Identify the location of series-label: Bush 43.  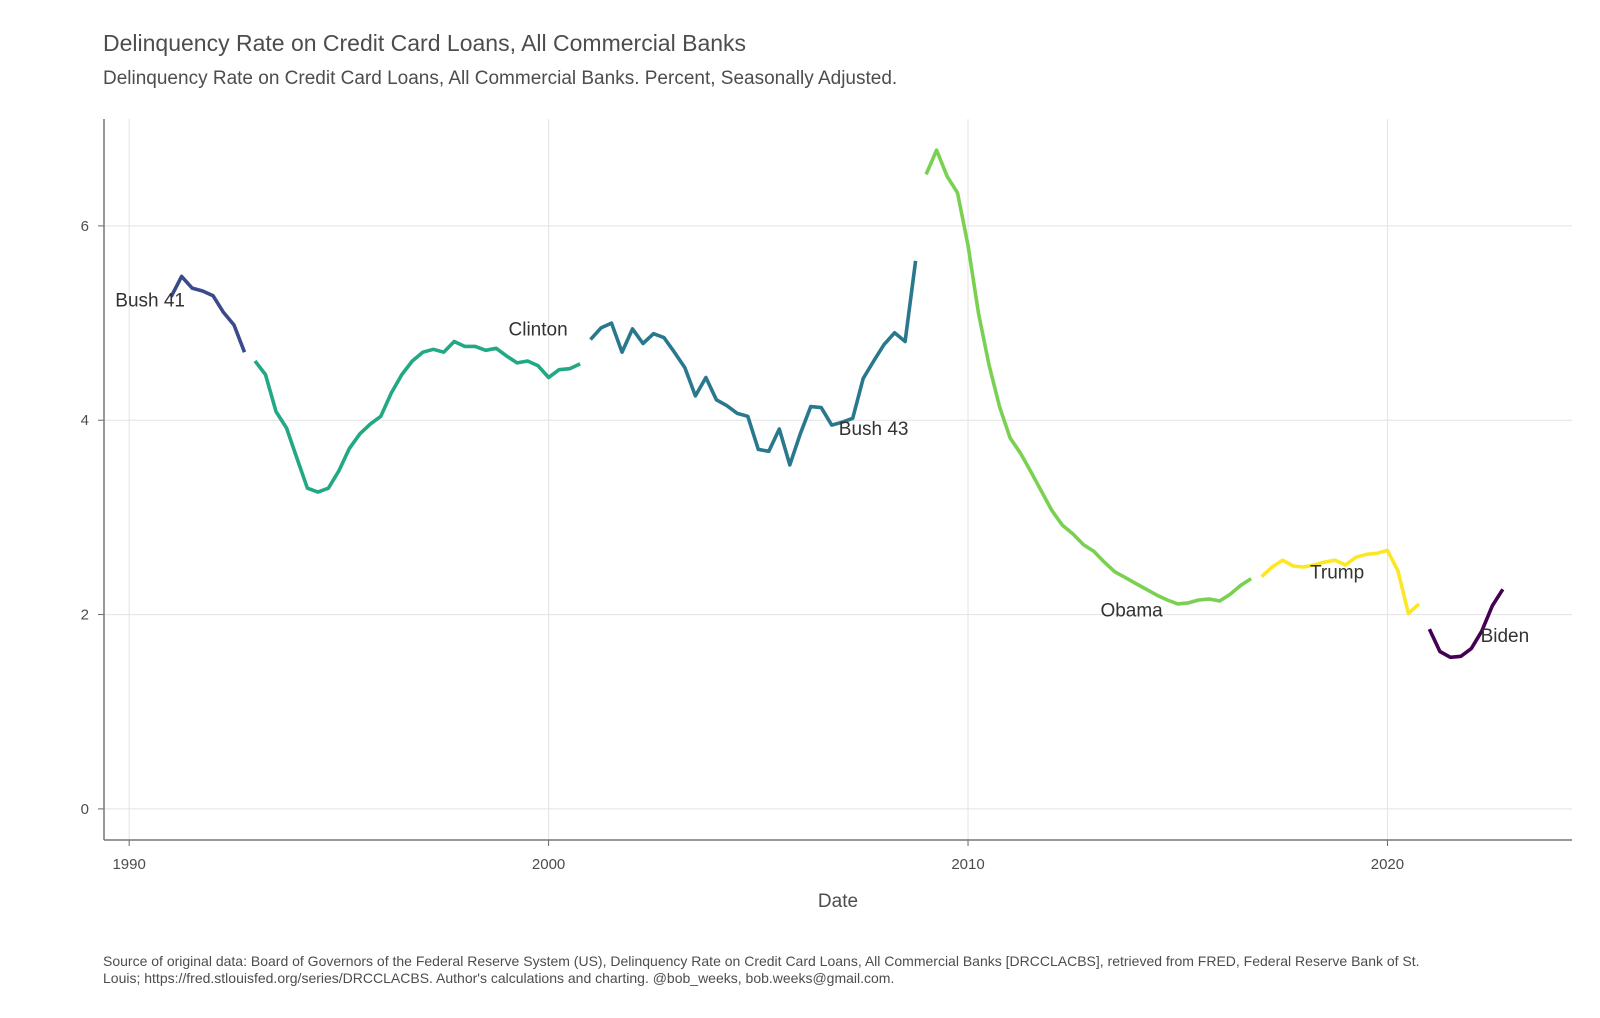
(874, 429).